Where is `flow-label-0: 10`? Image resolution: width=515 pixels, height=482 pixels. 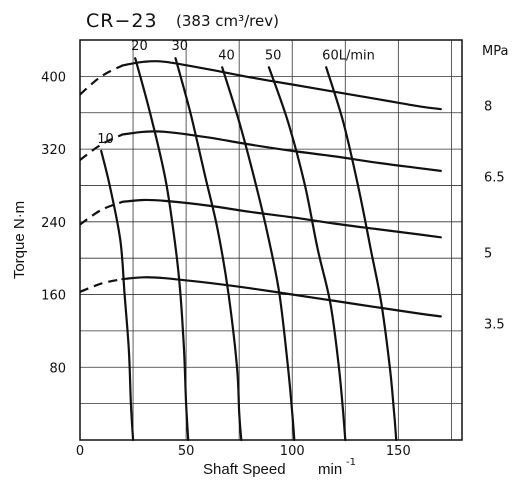
flow-label-0: 10 is located at coordinates (105, 139).